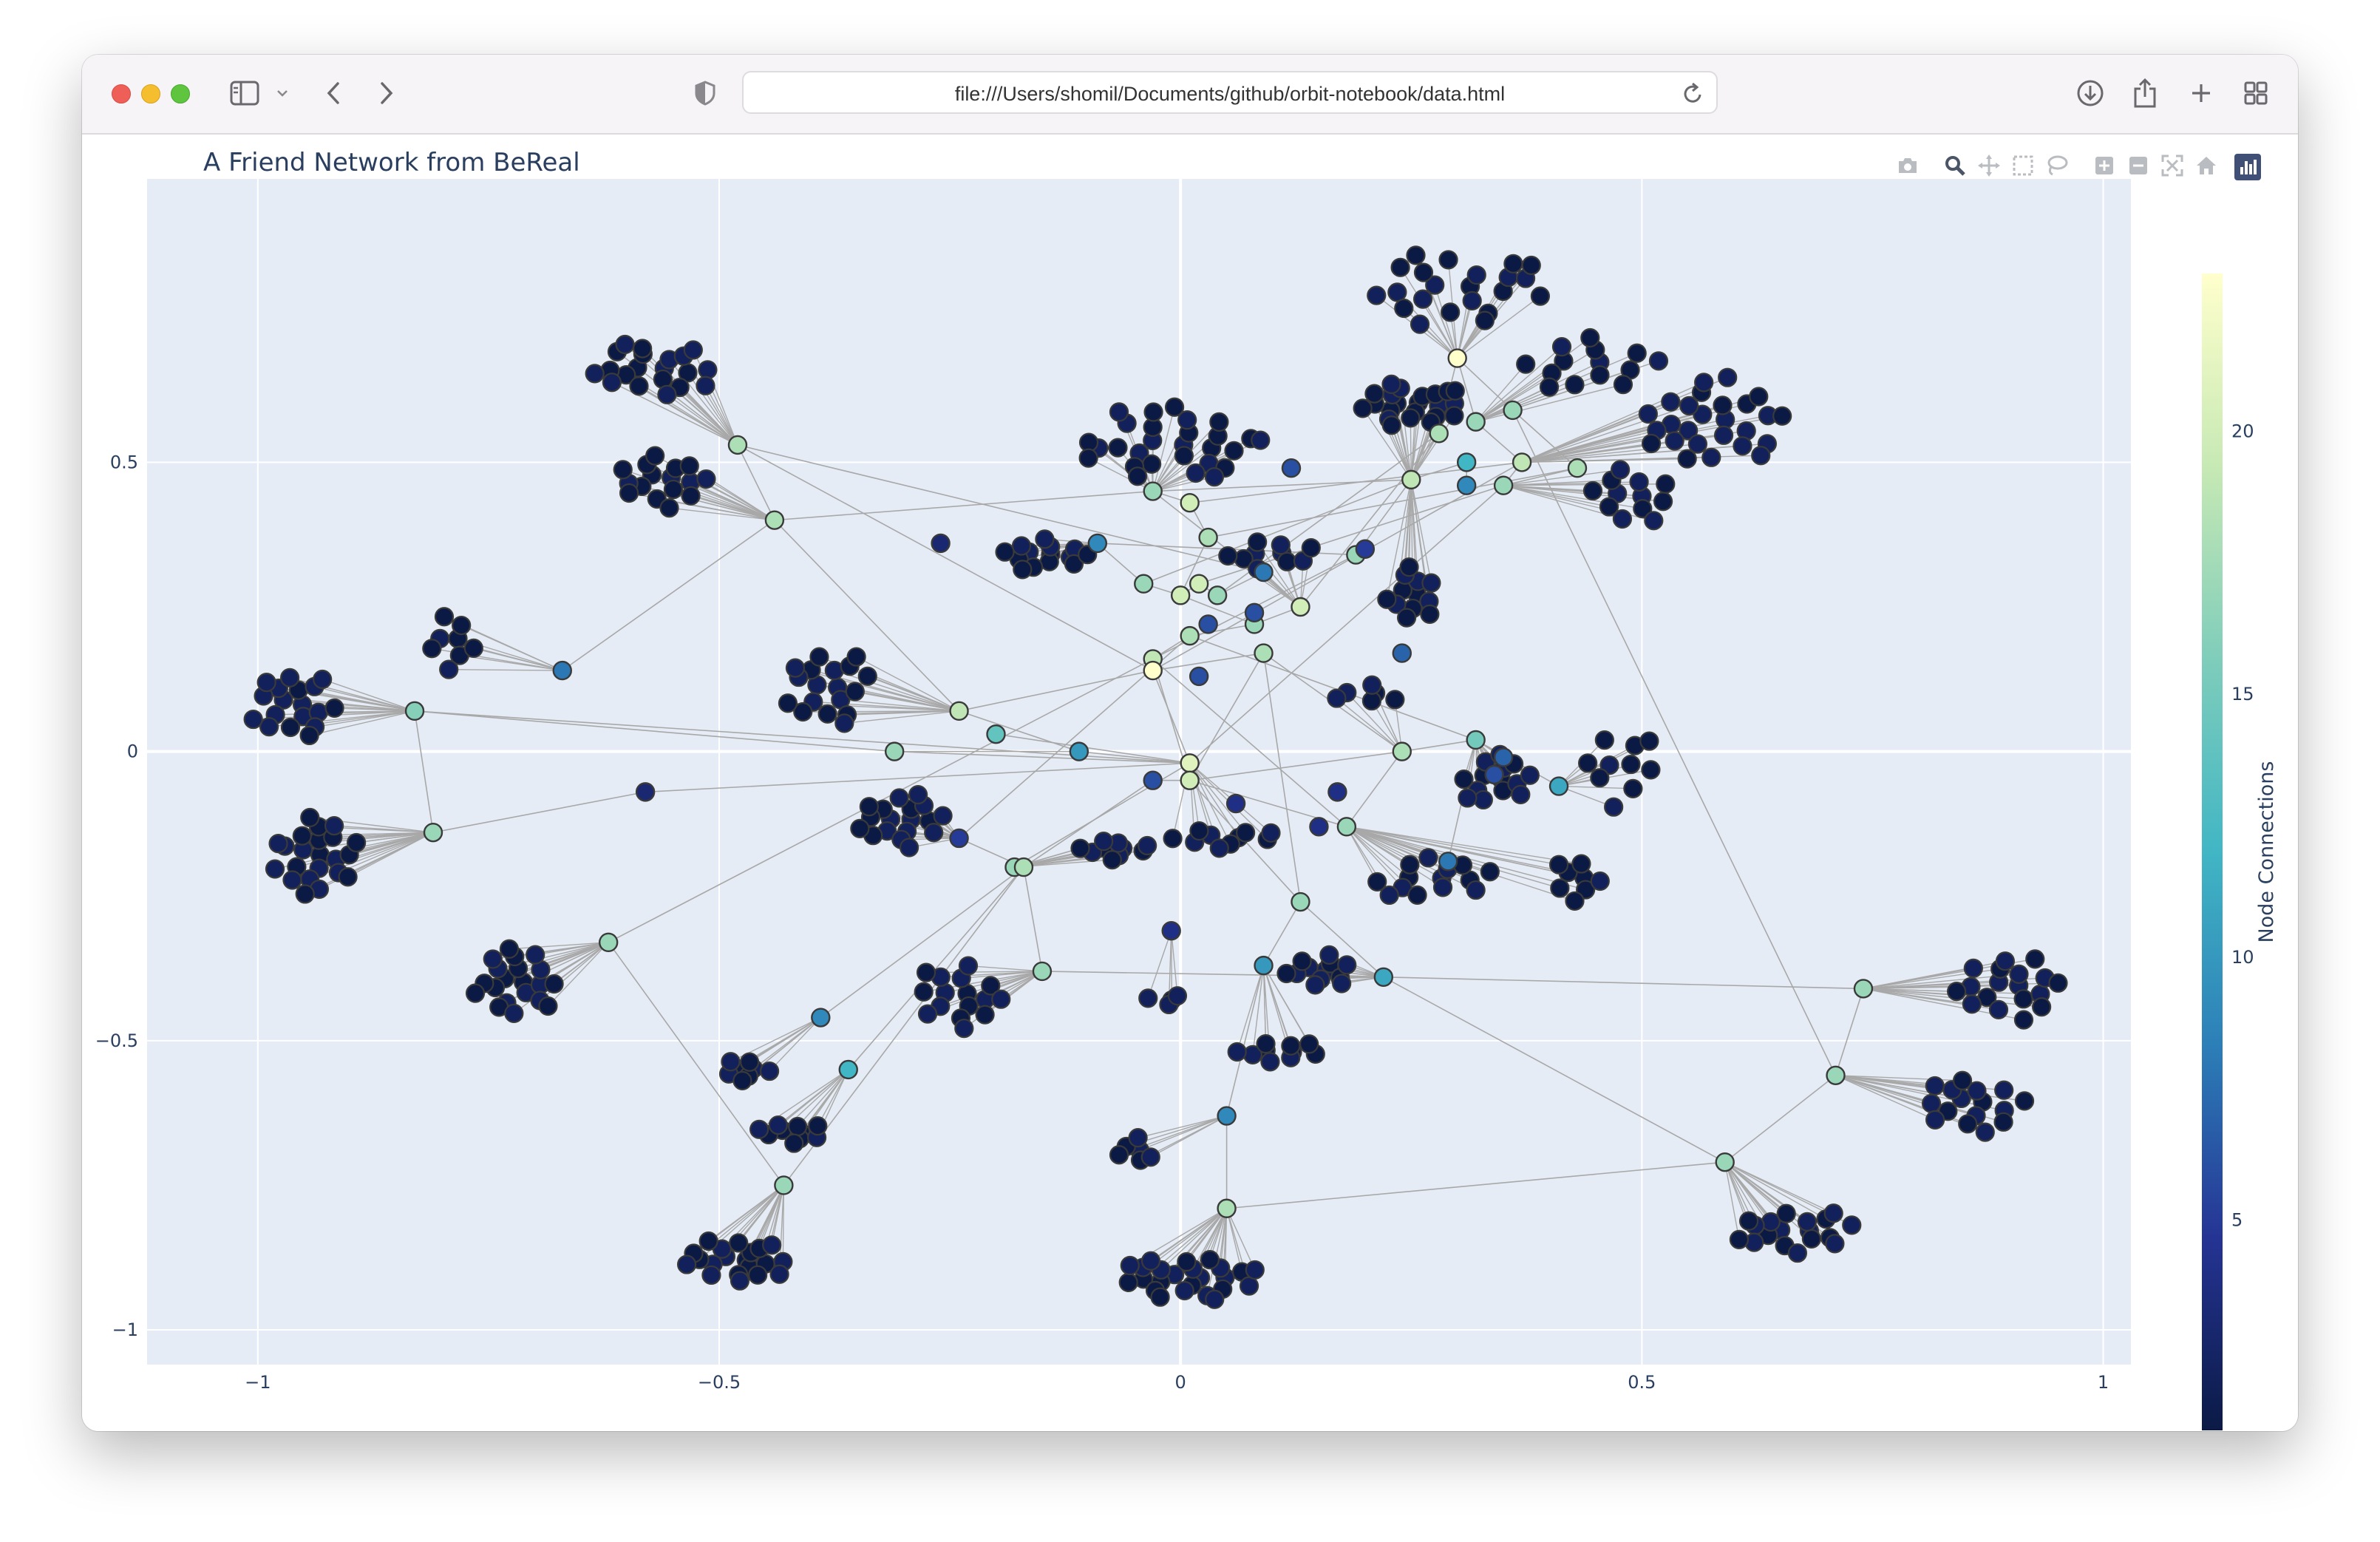 This screenshot has height=1542, width=2380. Describe the element at coordinates (2206, 165) in the screenshot. I see `home-icon` at that location.